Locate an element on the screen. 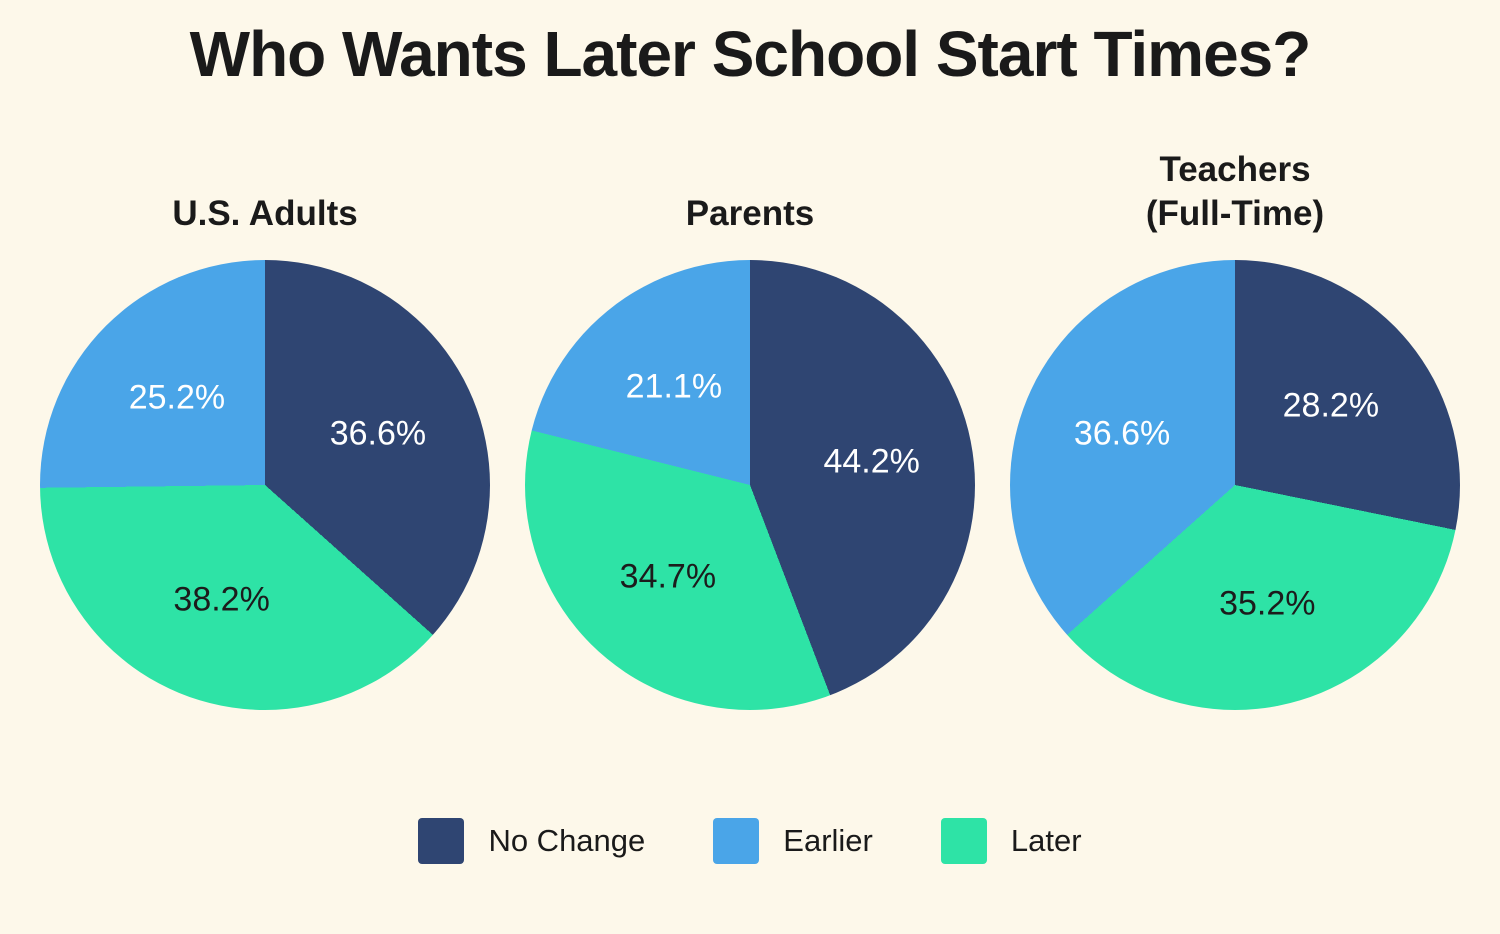 The width and height of the screenshot is (1500, 934). legend-item-later: Later is located at coordinates (1011, 840).